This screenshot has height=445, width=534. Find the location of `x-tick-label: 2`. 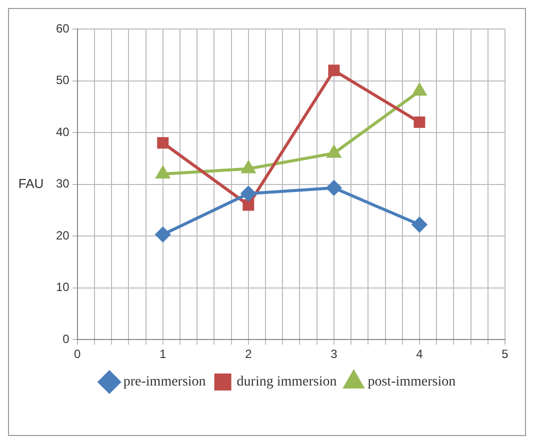

x-tick-label: 2 is located at coordinates (248, 354).